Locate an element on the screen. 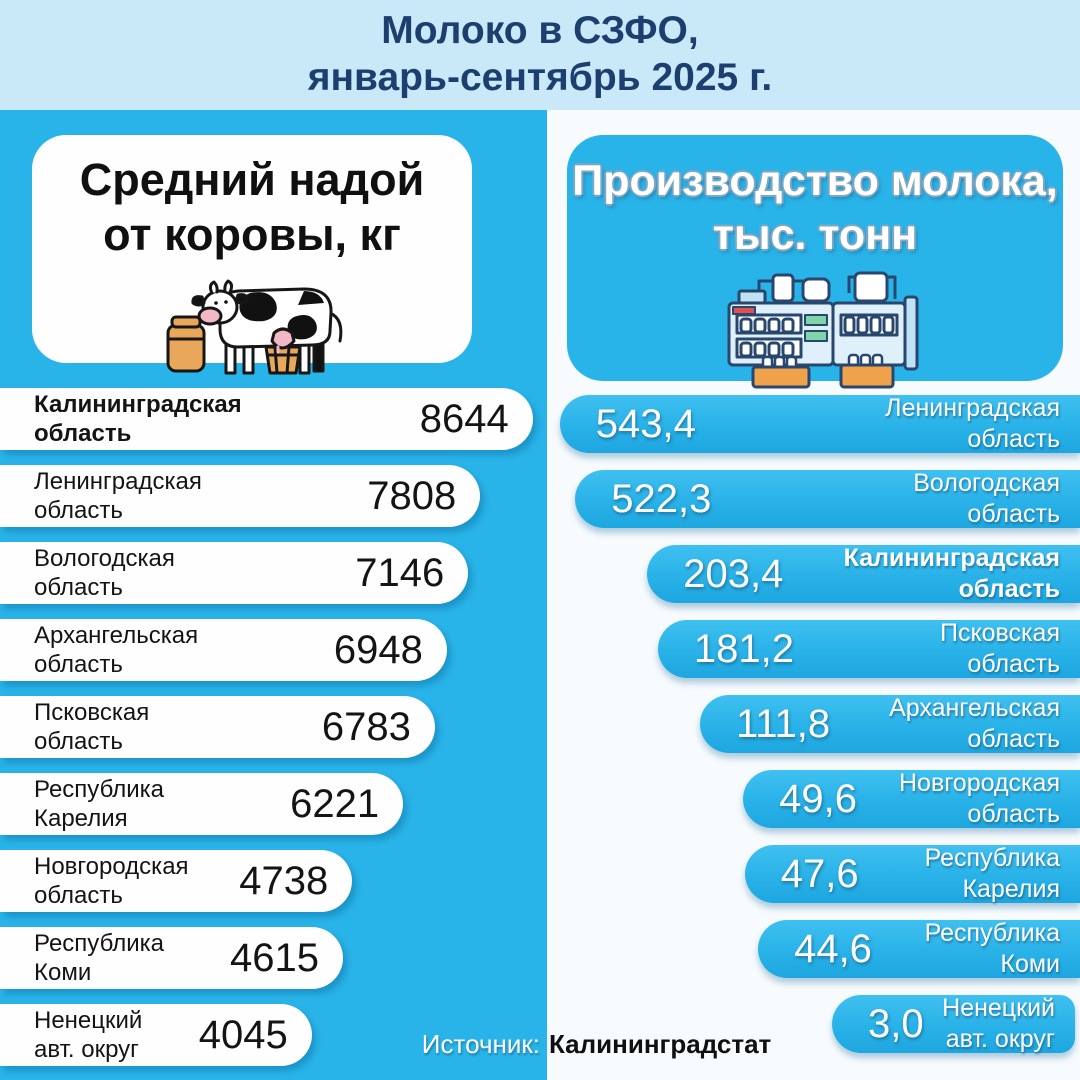 The image size is (1080, 1080). bar: 181,2 Псковская область is located at coordinates (868, 648).